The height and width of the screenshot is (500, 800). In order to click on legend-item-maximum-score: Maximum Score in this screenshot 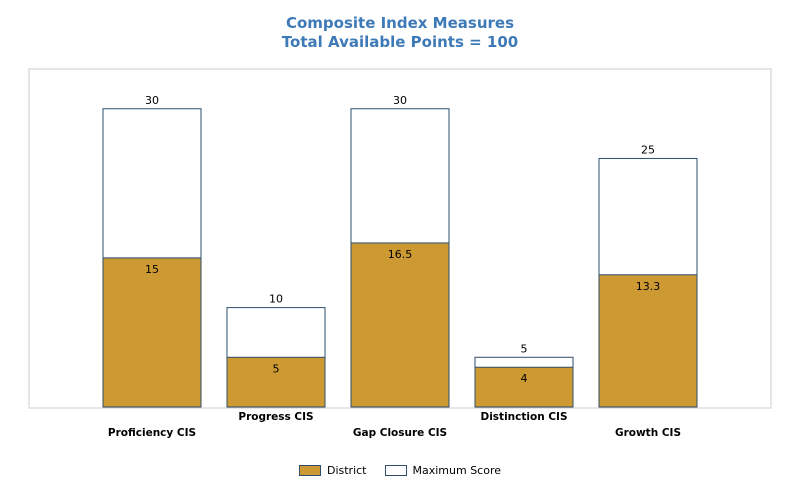, I will do `click(443, 470)`.